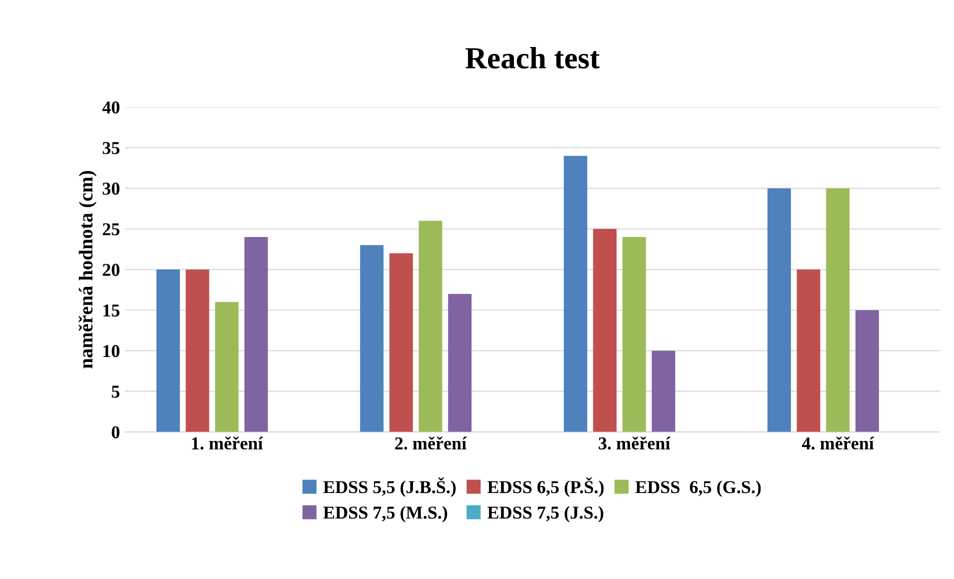 The height and width of the screenshot is (579, 954). What do you see at coordinates (87, 269) in the screenshot?
I see `y-axis-title: naměřená hodnota (cm)` at bounding box center [87, 269].